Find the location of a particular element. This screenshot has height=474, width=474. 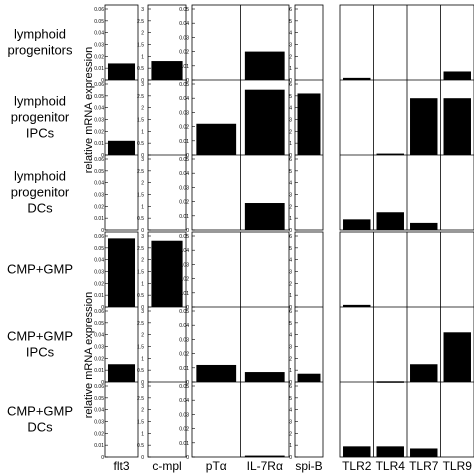

y-axis-label-bottom: relative mRNA expression is located at coordinates (89, 355).